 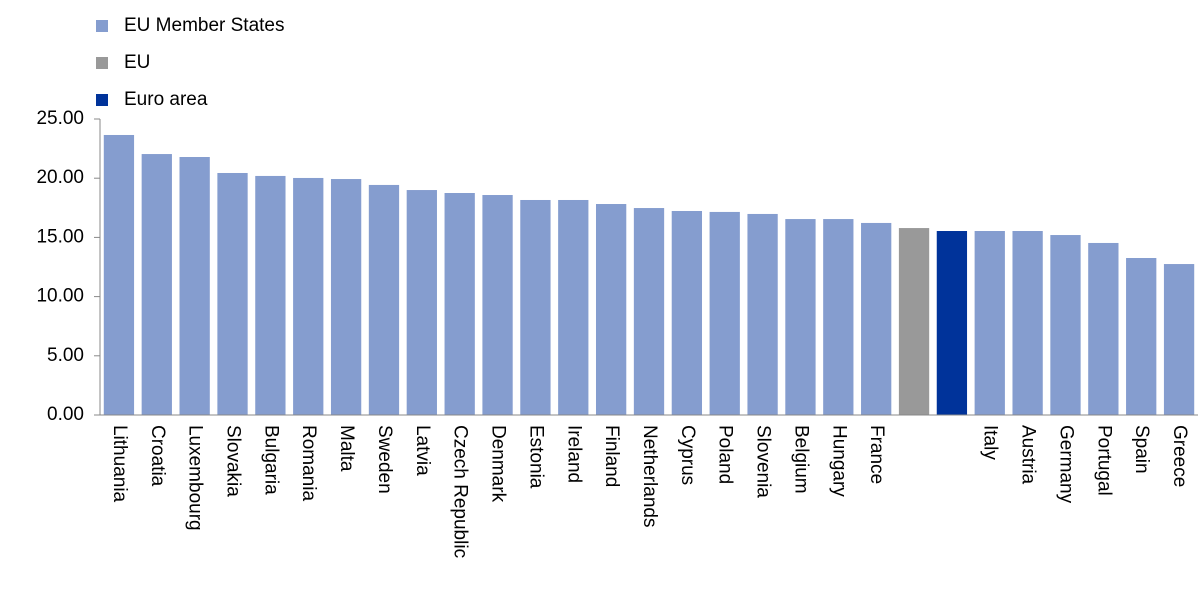 What do you see at coordinates (611, 456) in the screenshot?
I see `x-tick-label: Finland` at bounding box center [611, 456].